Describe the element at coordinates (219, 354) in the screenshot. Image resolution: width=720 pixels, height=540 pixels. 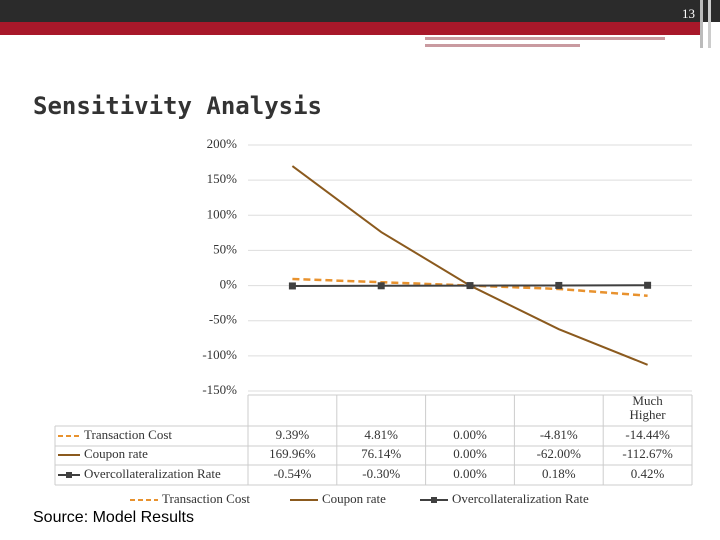
I see `y-tick-label: -100%` at that location.